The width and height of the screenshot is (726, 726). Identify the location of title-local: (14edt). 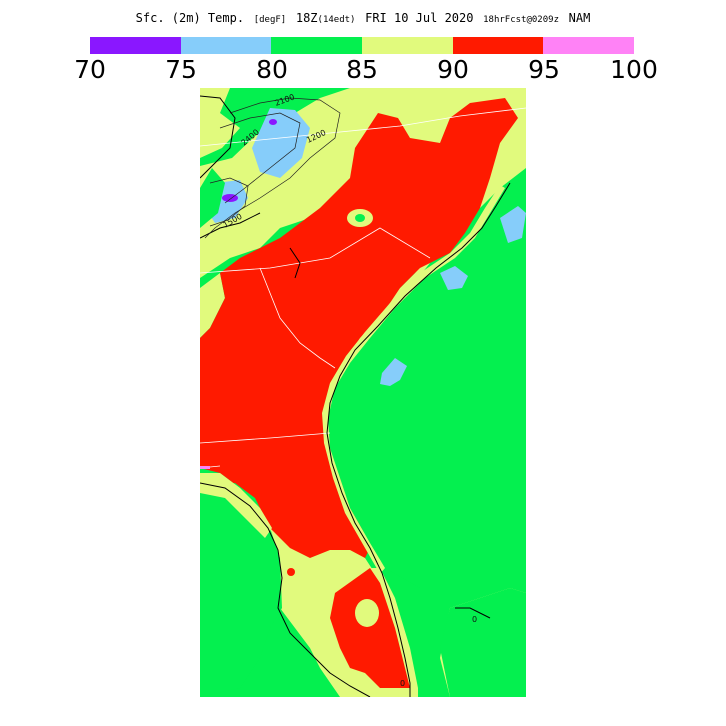
(336, 20).